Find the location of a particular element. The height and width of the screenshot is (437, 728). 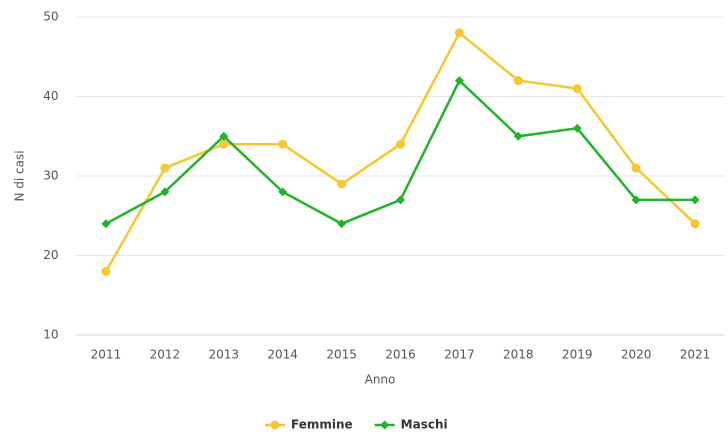

x-tick-label: 2015 is located at coordinates (341, 355).